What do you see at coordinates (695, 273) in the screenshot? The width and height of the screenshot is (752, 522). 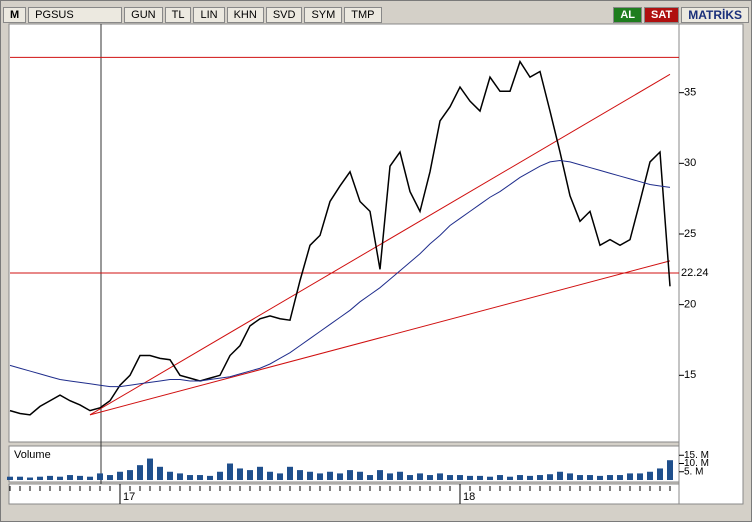 I see `price-label: 22.24` at bounding box center [695, 273].